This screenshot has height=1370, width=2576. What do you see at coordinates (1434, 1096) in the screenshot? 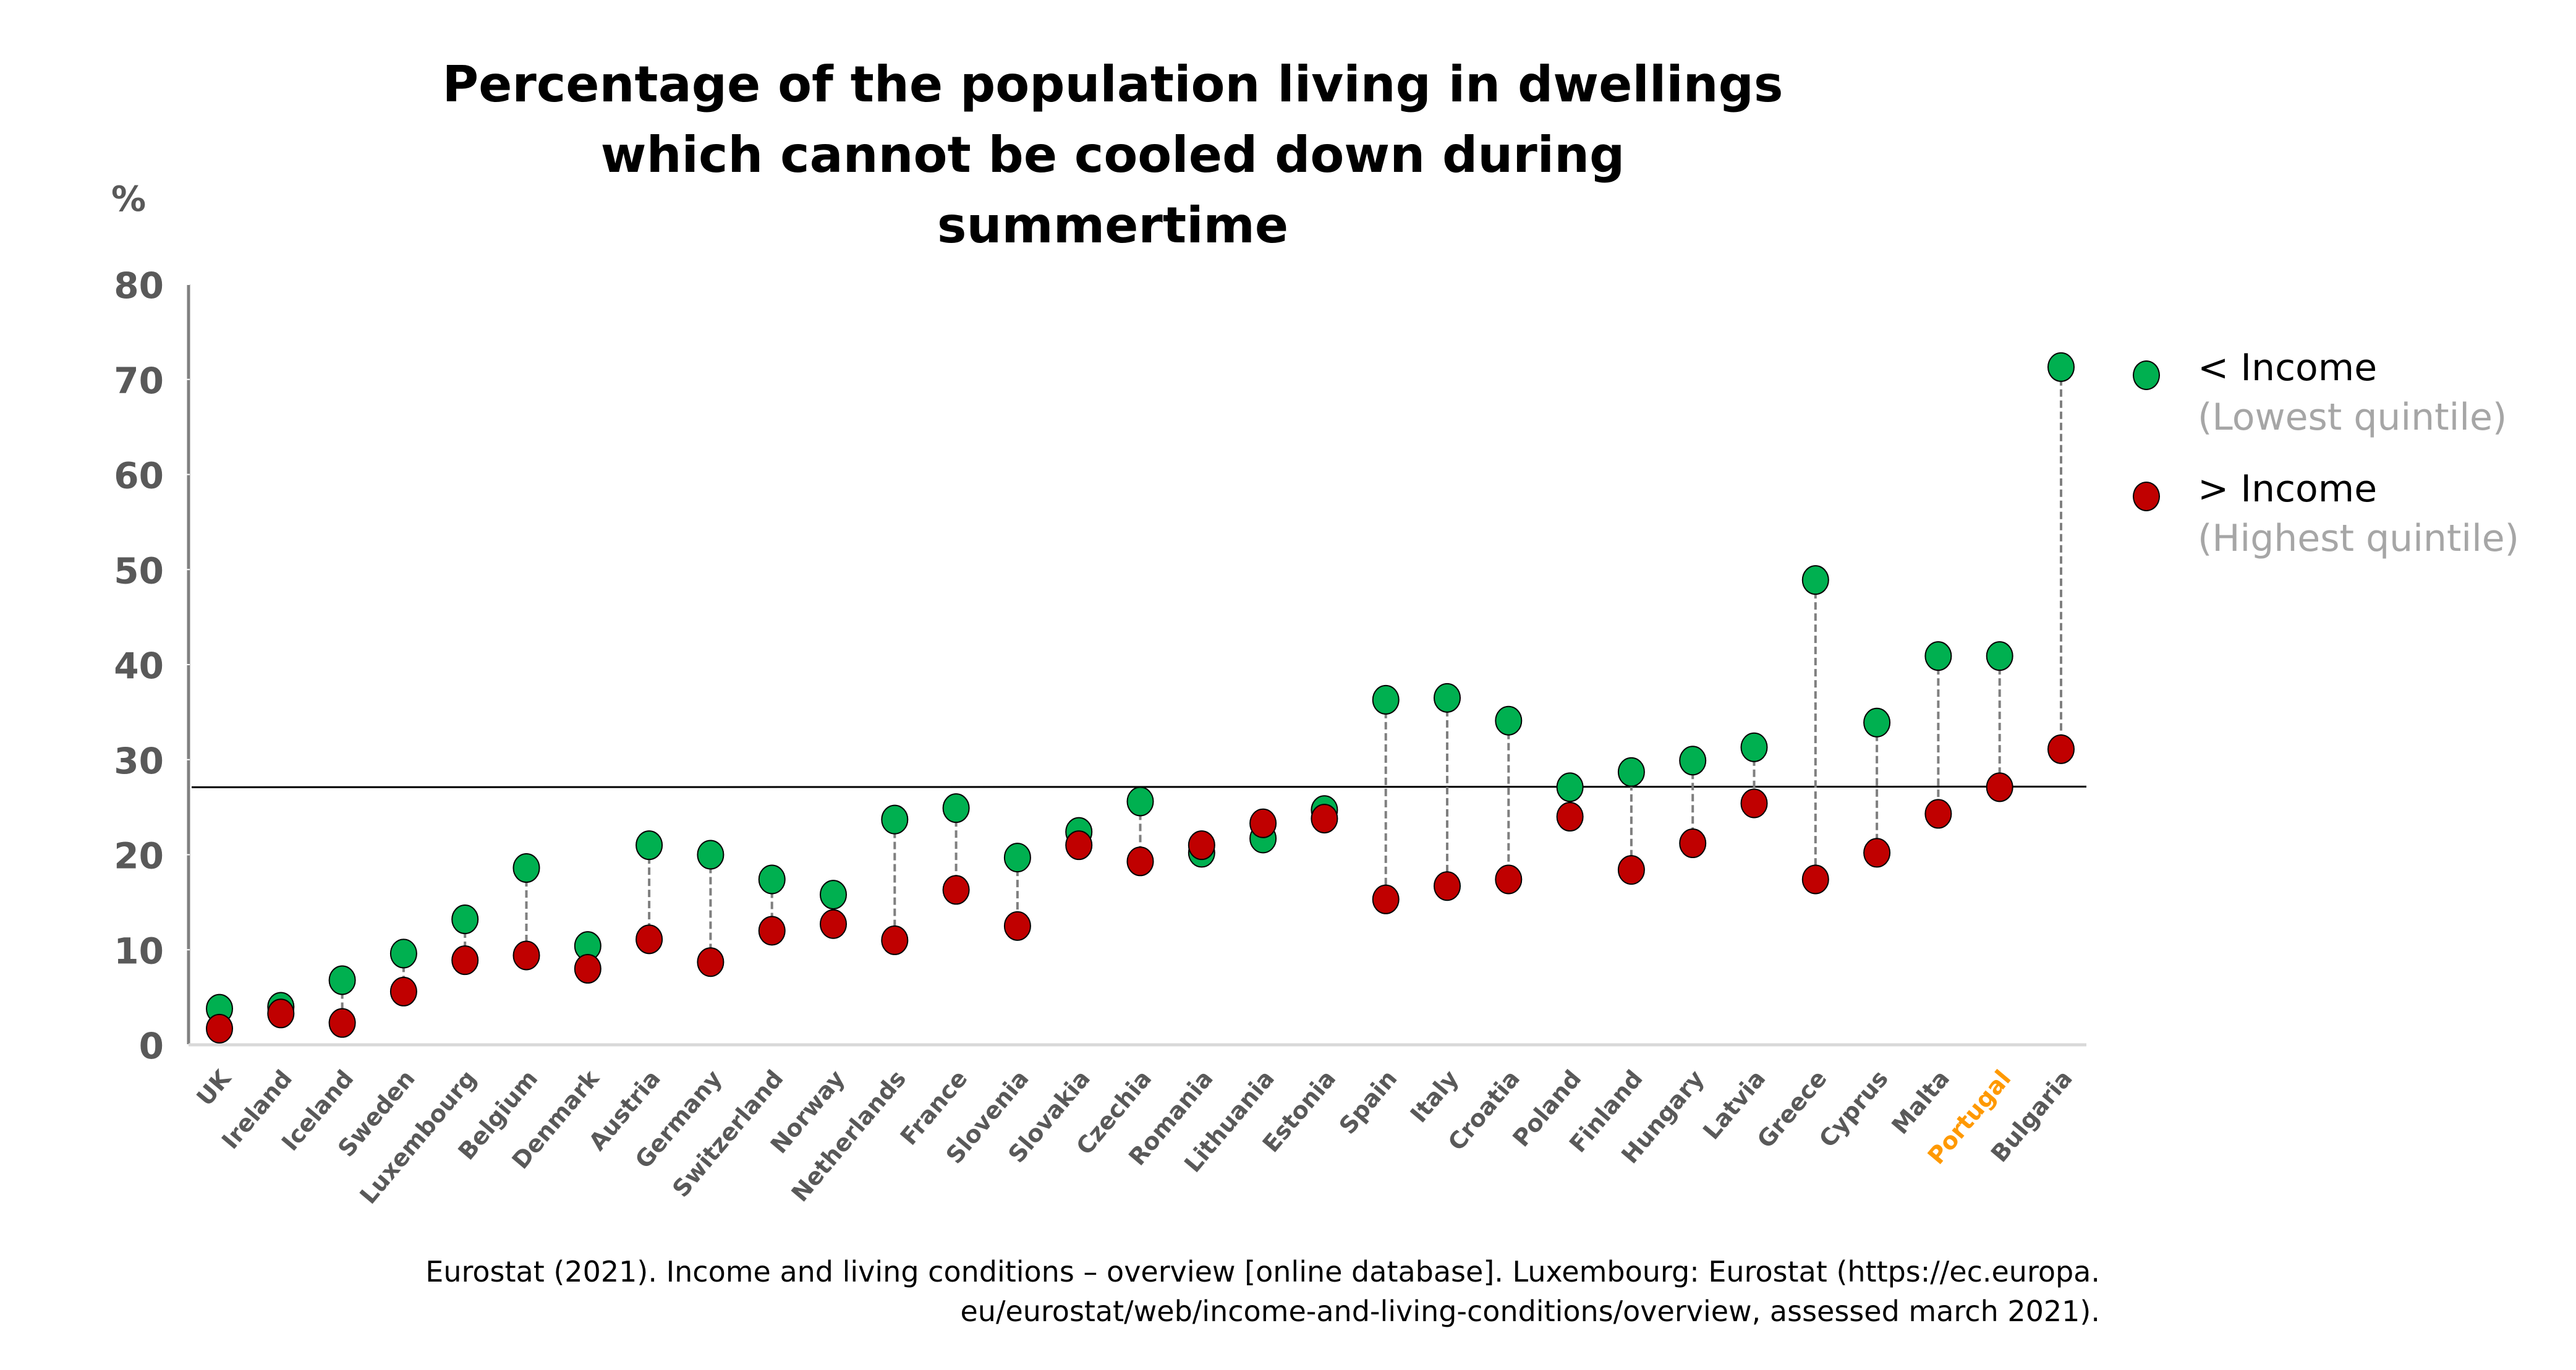
I see `x-tick-label: Italy` at bounding box center [1434, 1096].